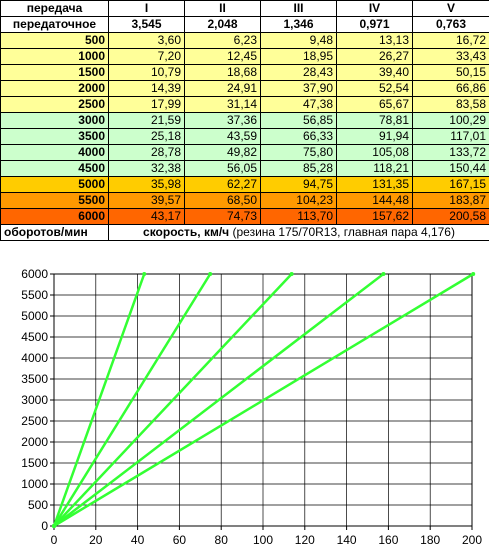 The image size is (489, 560). Describe the element at coordinates (146, 72) in the screenshot. I see `speed-cell: 10,79` at that location.